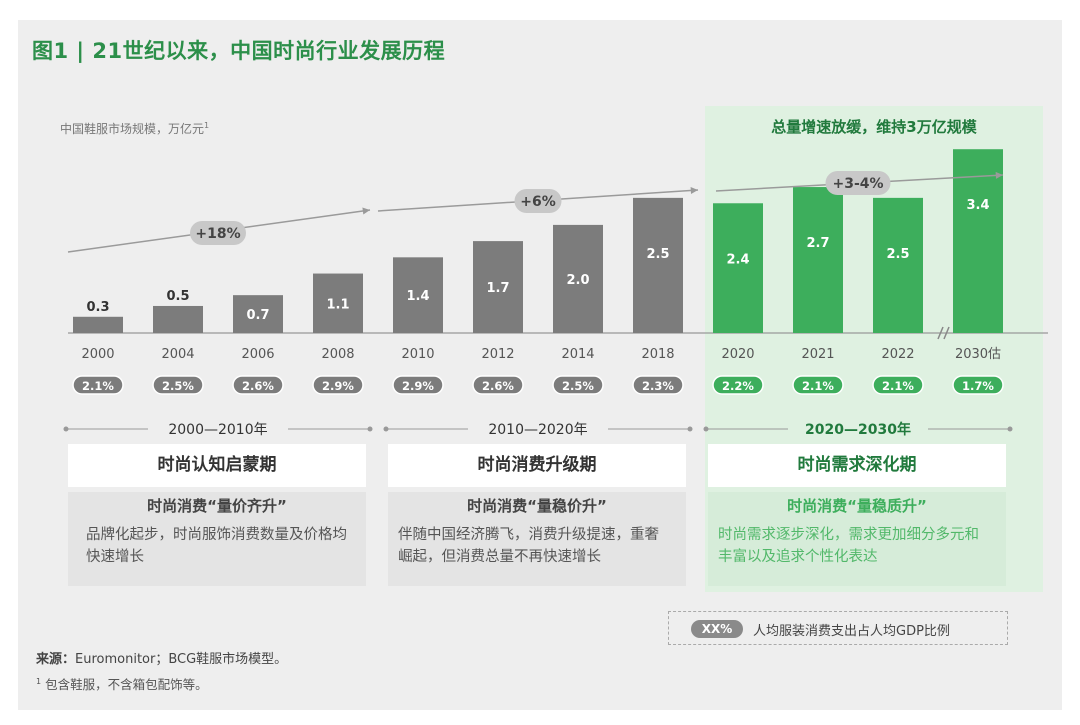 This screenshot has height=725, width=1080. Describe the element at coordinates (337, 354) in the screenshot. I see `x-tick-label: 2008` at that location.